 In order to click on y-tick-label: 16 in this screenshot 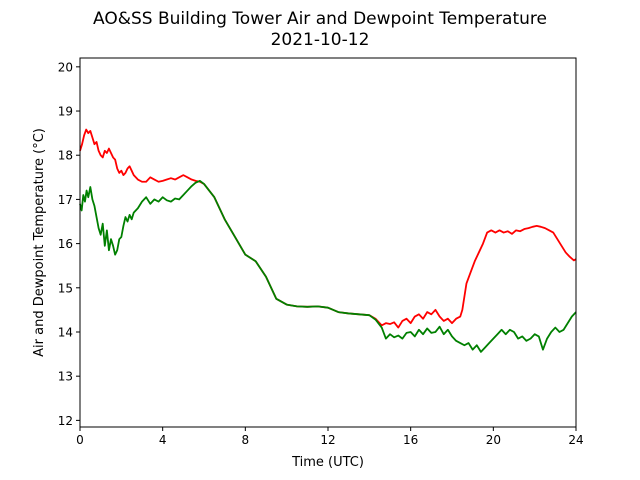, I will do `click(65, 244)`.